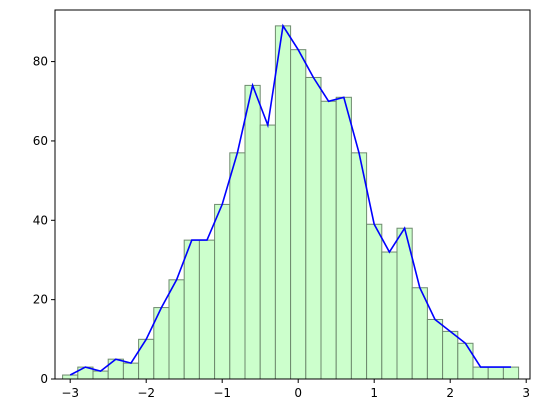 The height and width of the screenshot is (413, 543). Describe the element at coordinates (44, 379) in the screenshot. I see `y-tick-label: 0` at that location.